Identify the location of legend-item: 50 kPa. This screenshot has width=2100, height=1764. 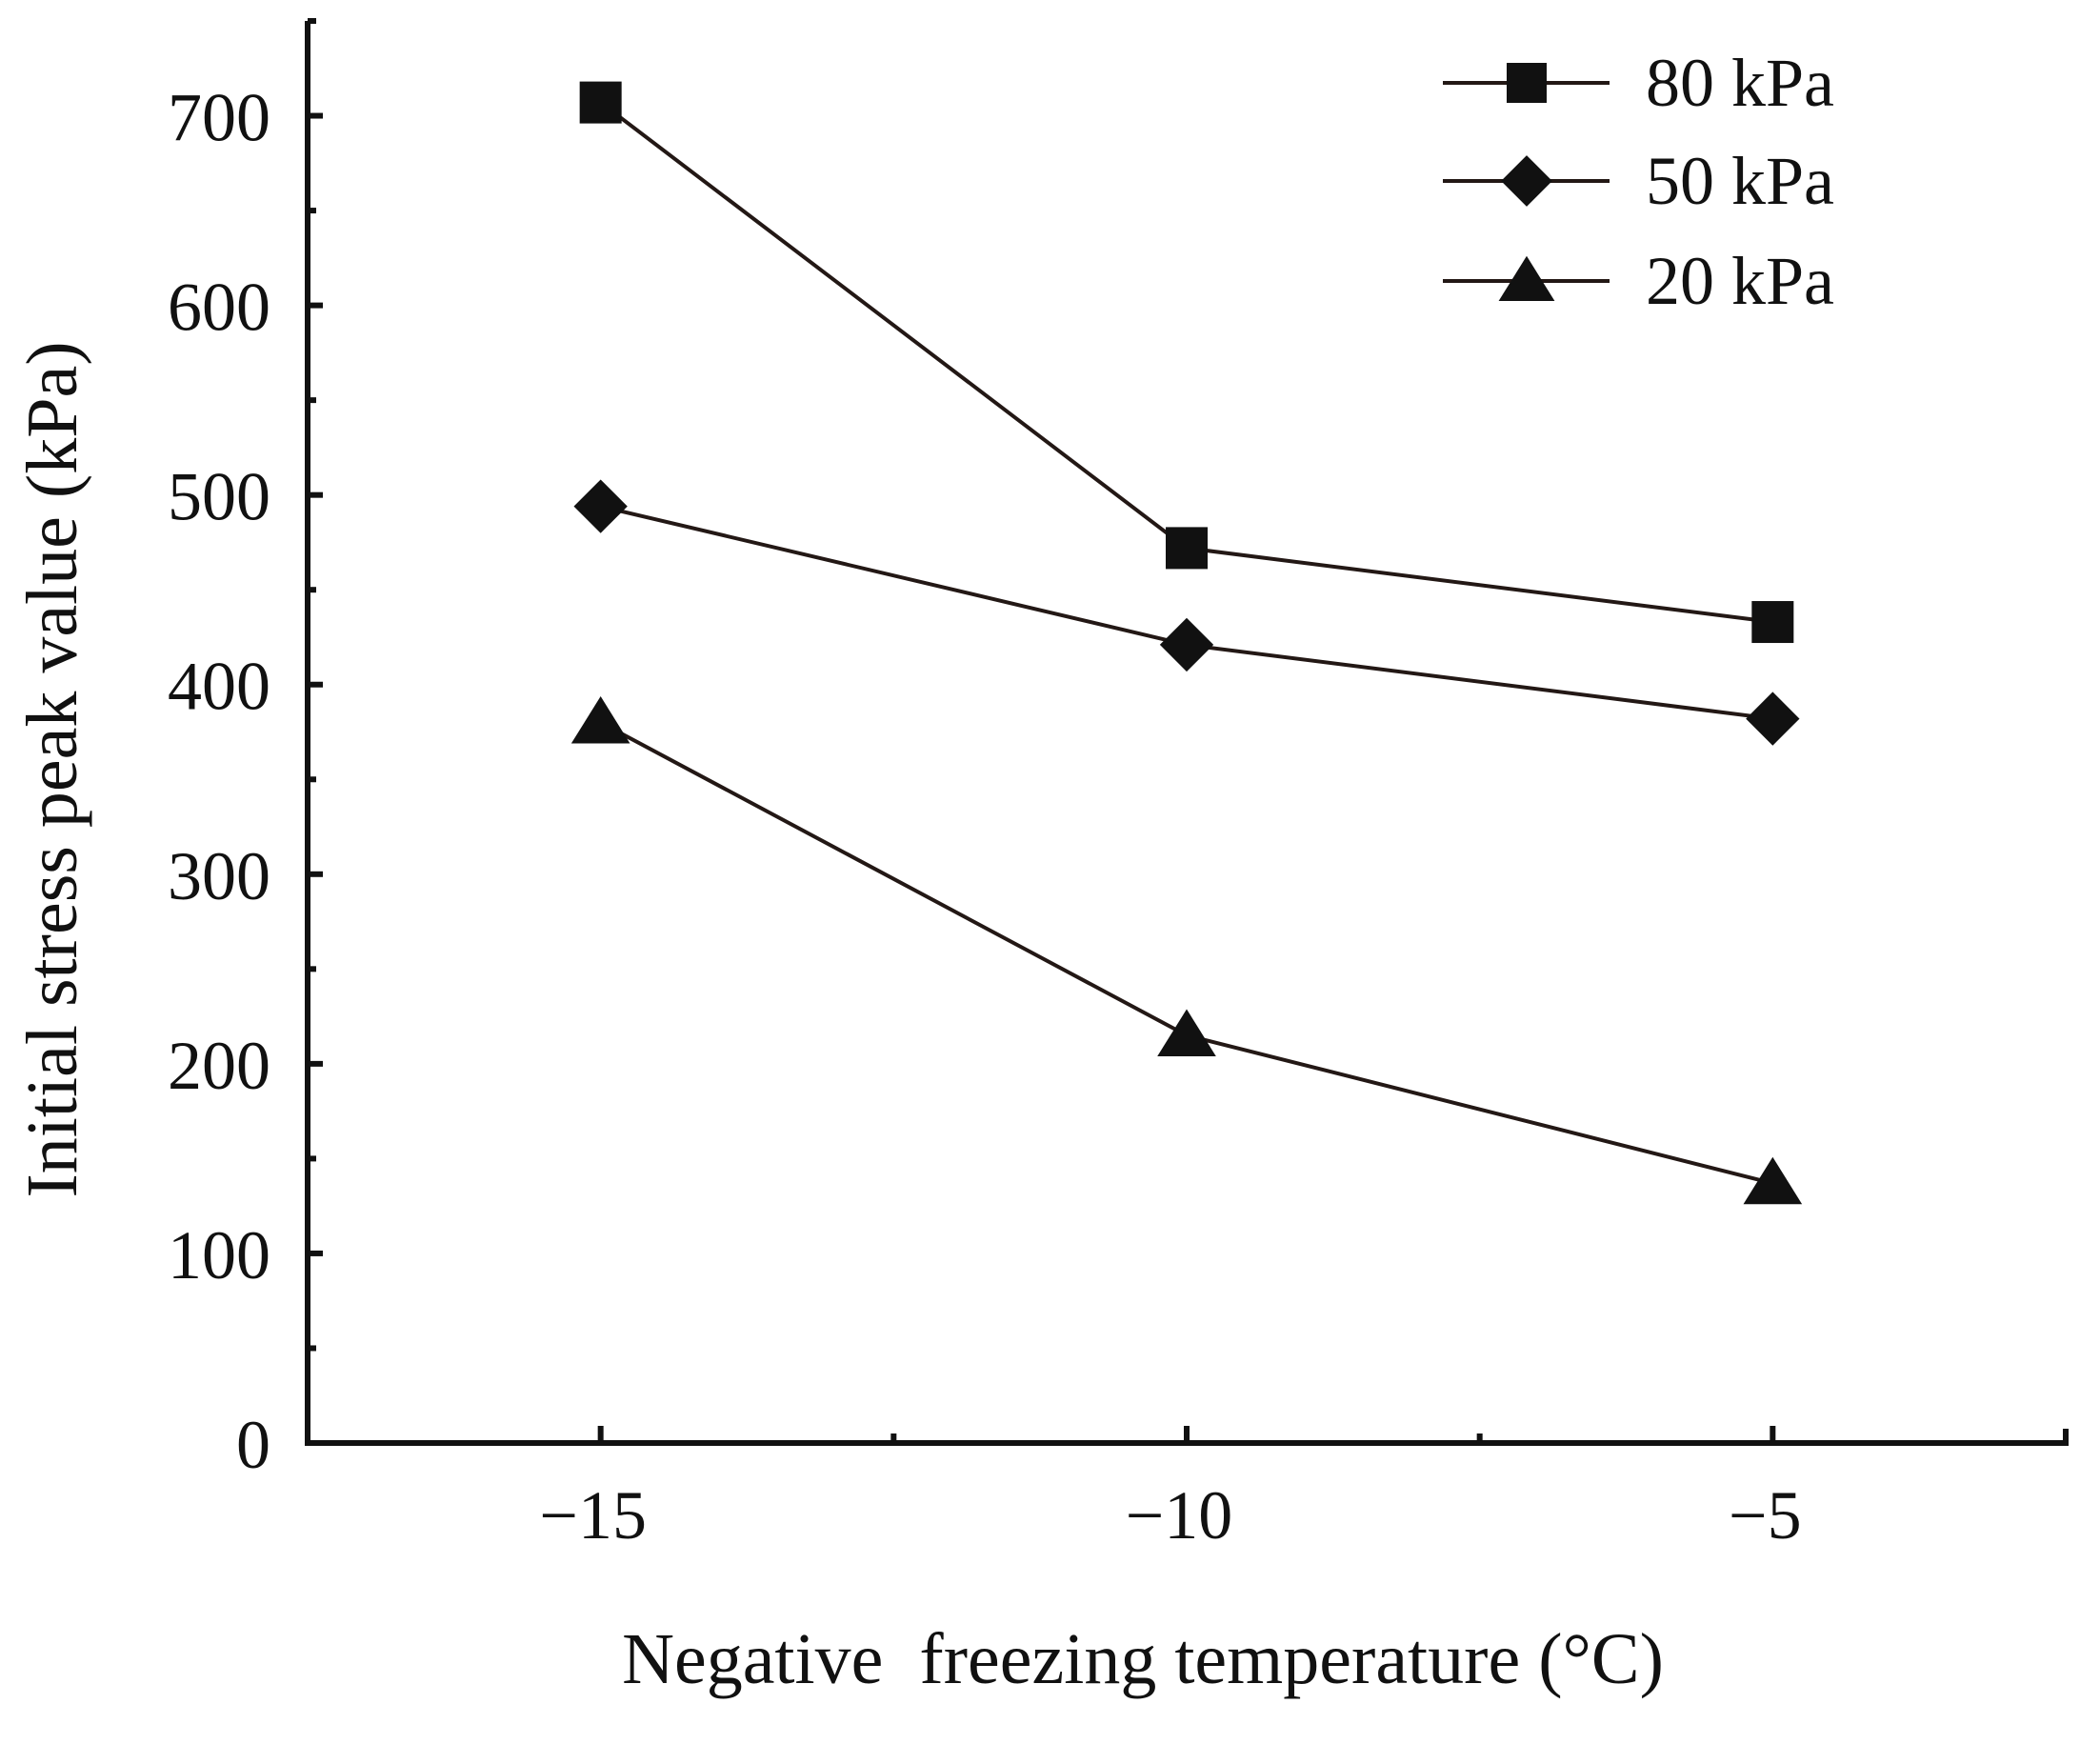
(1638, 181).